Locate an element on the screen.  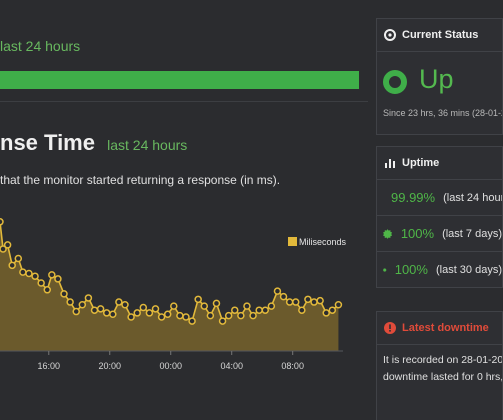
uptime-period: (last 30 days) is located at coordinates (468, 269).